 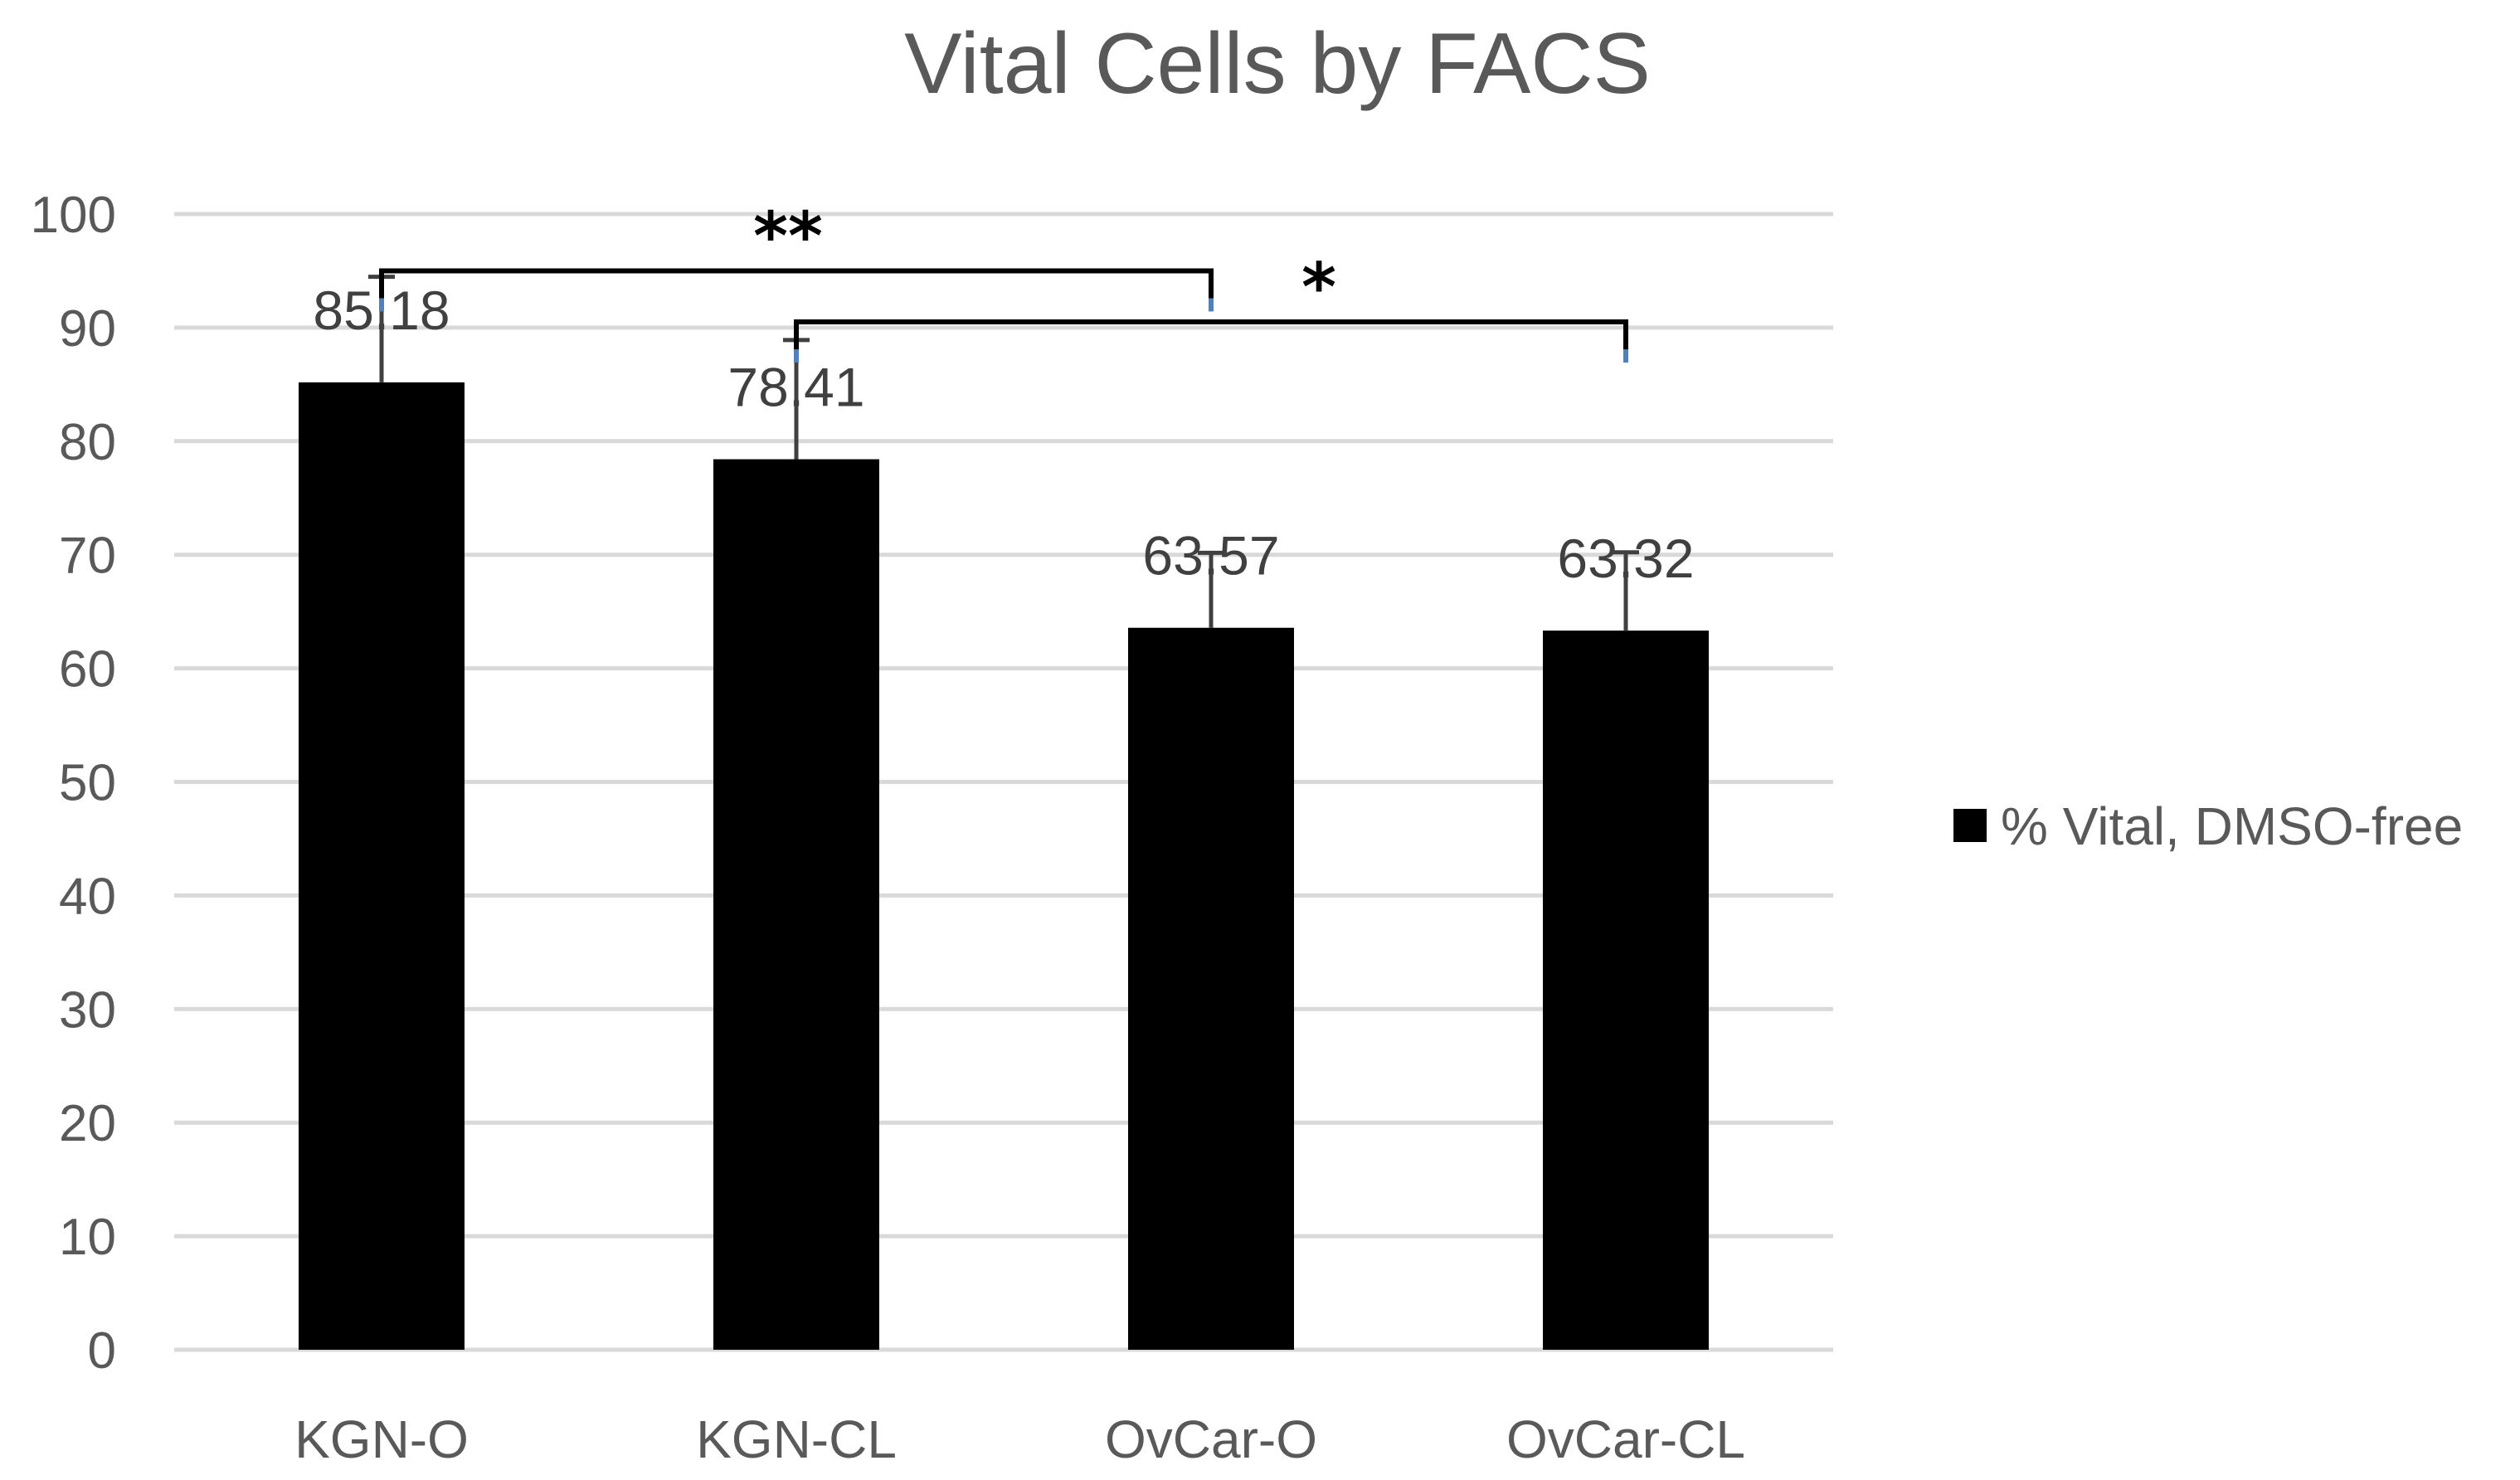 What do you see at coordinates (1211, 988) in the screenshot?
I see `bar-OvCar-O` at bounding box center [1211, 988].